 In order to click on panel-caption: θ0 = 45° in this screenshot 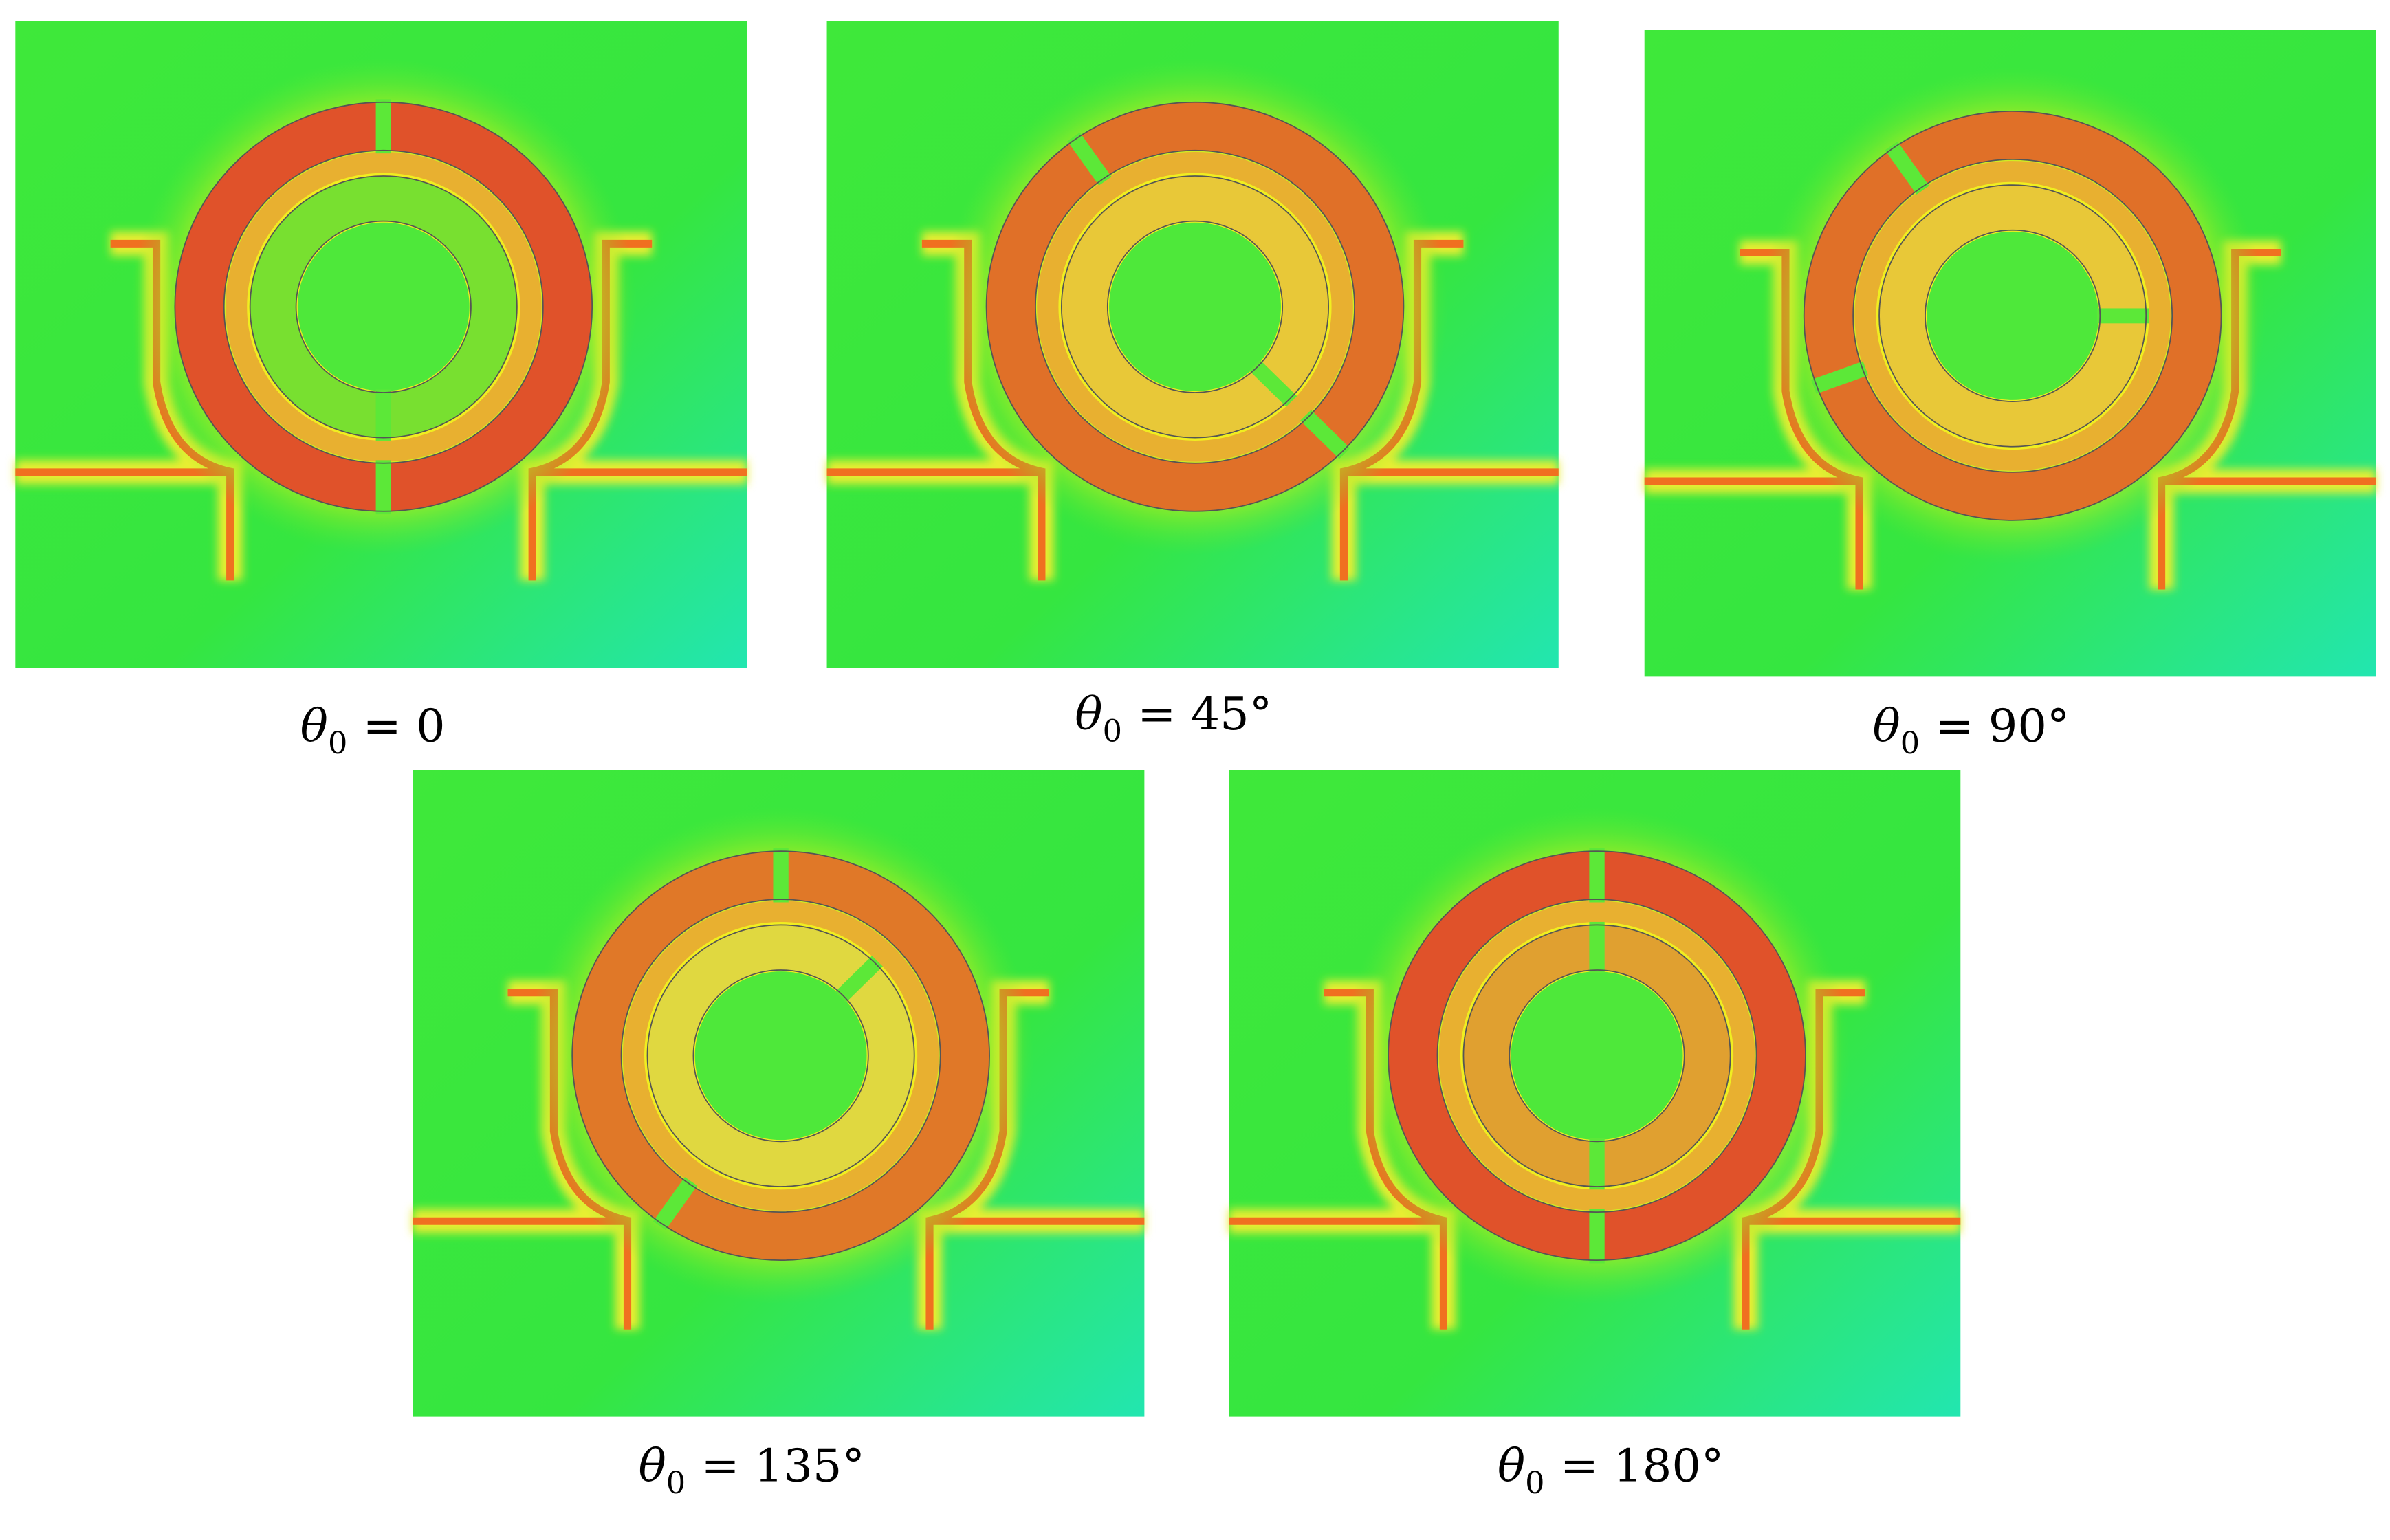, I will do `click(1173, 718)`.